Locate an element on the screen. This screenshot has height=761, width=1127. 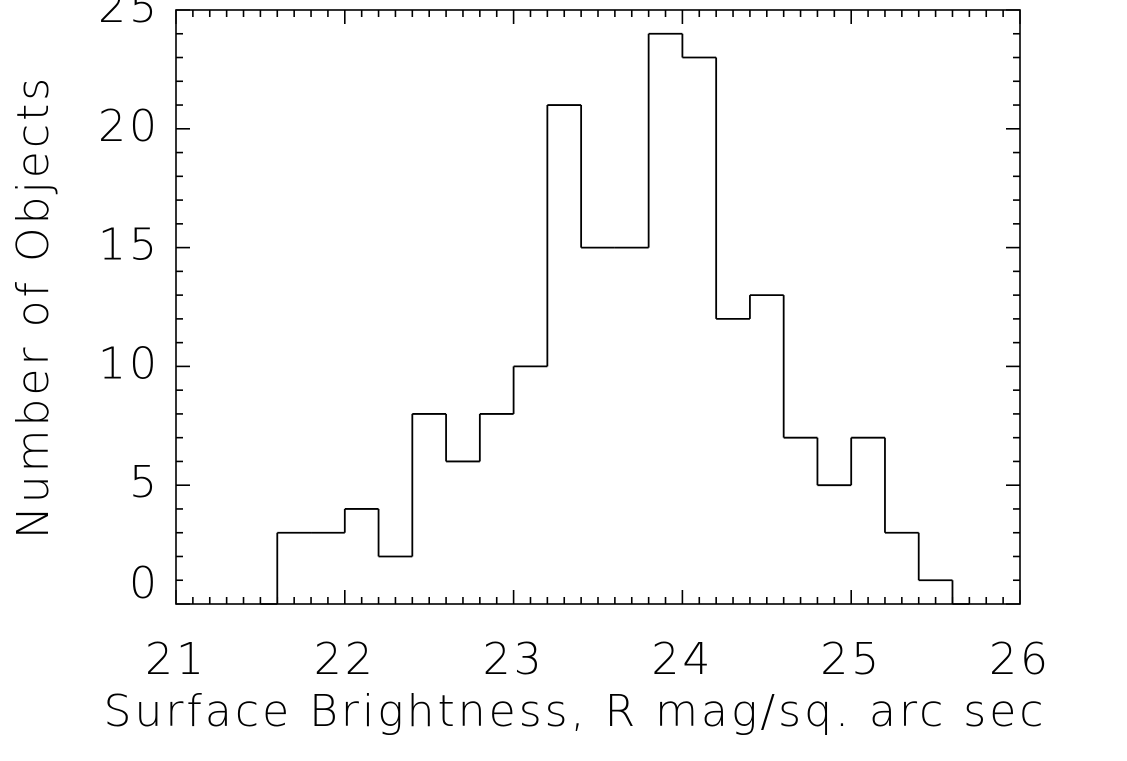
y-tick-label: 10 is located at coordinates (129, 363).